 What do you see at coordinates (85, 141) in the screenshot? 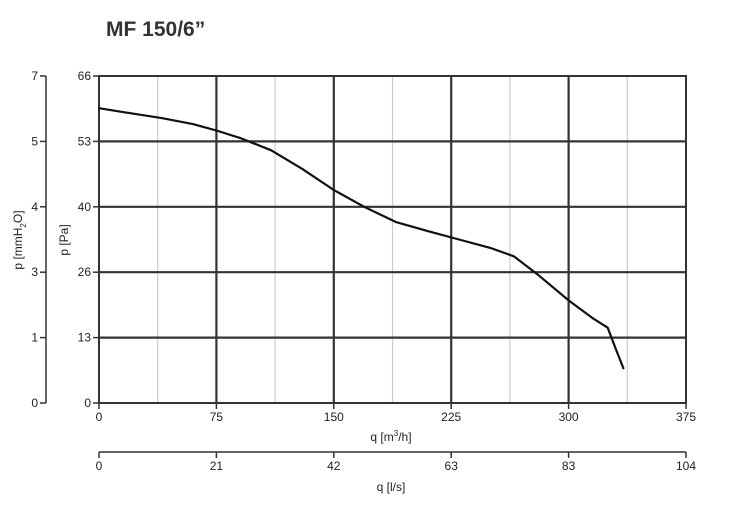
I see `y-tick-label: 53` at bounding box center [85, 141].